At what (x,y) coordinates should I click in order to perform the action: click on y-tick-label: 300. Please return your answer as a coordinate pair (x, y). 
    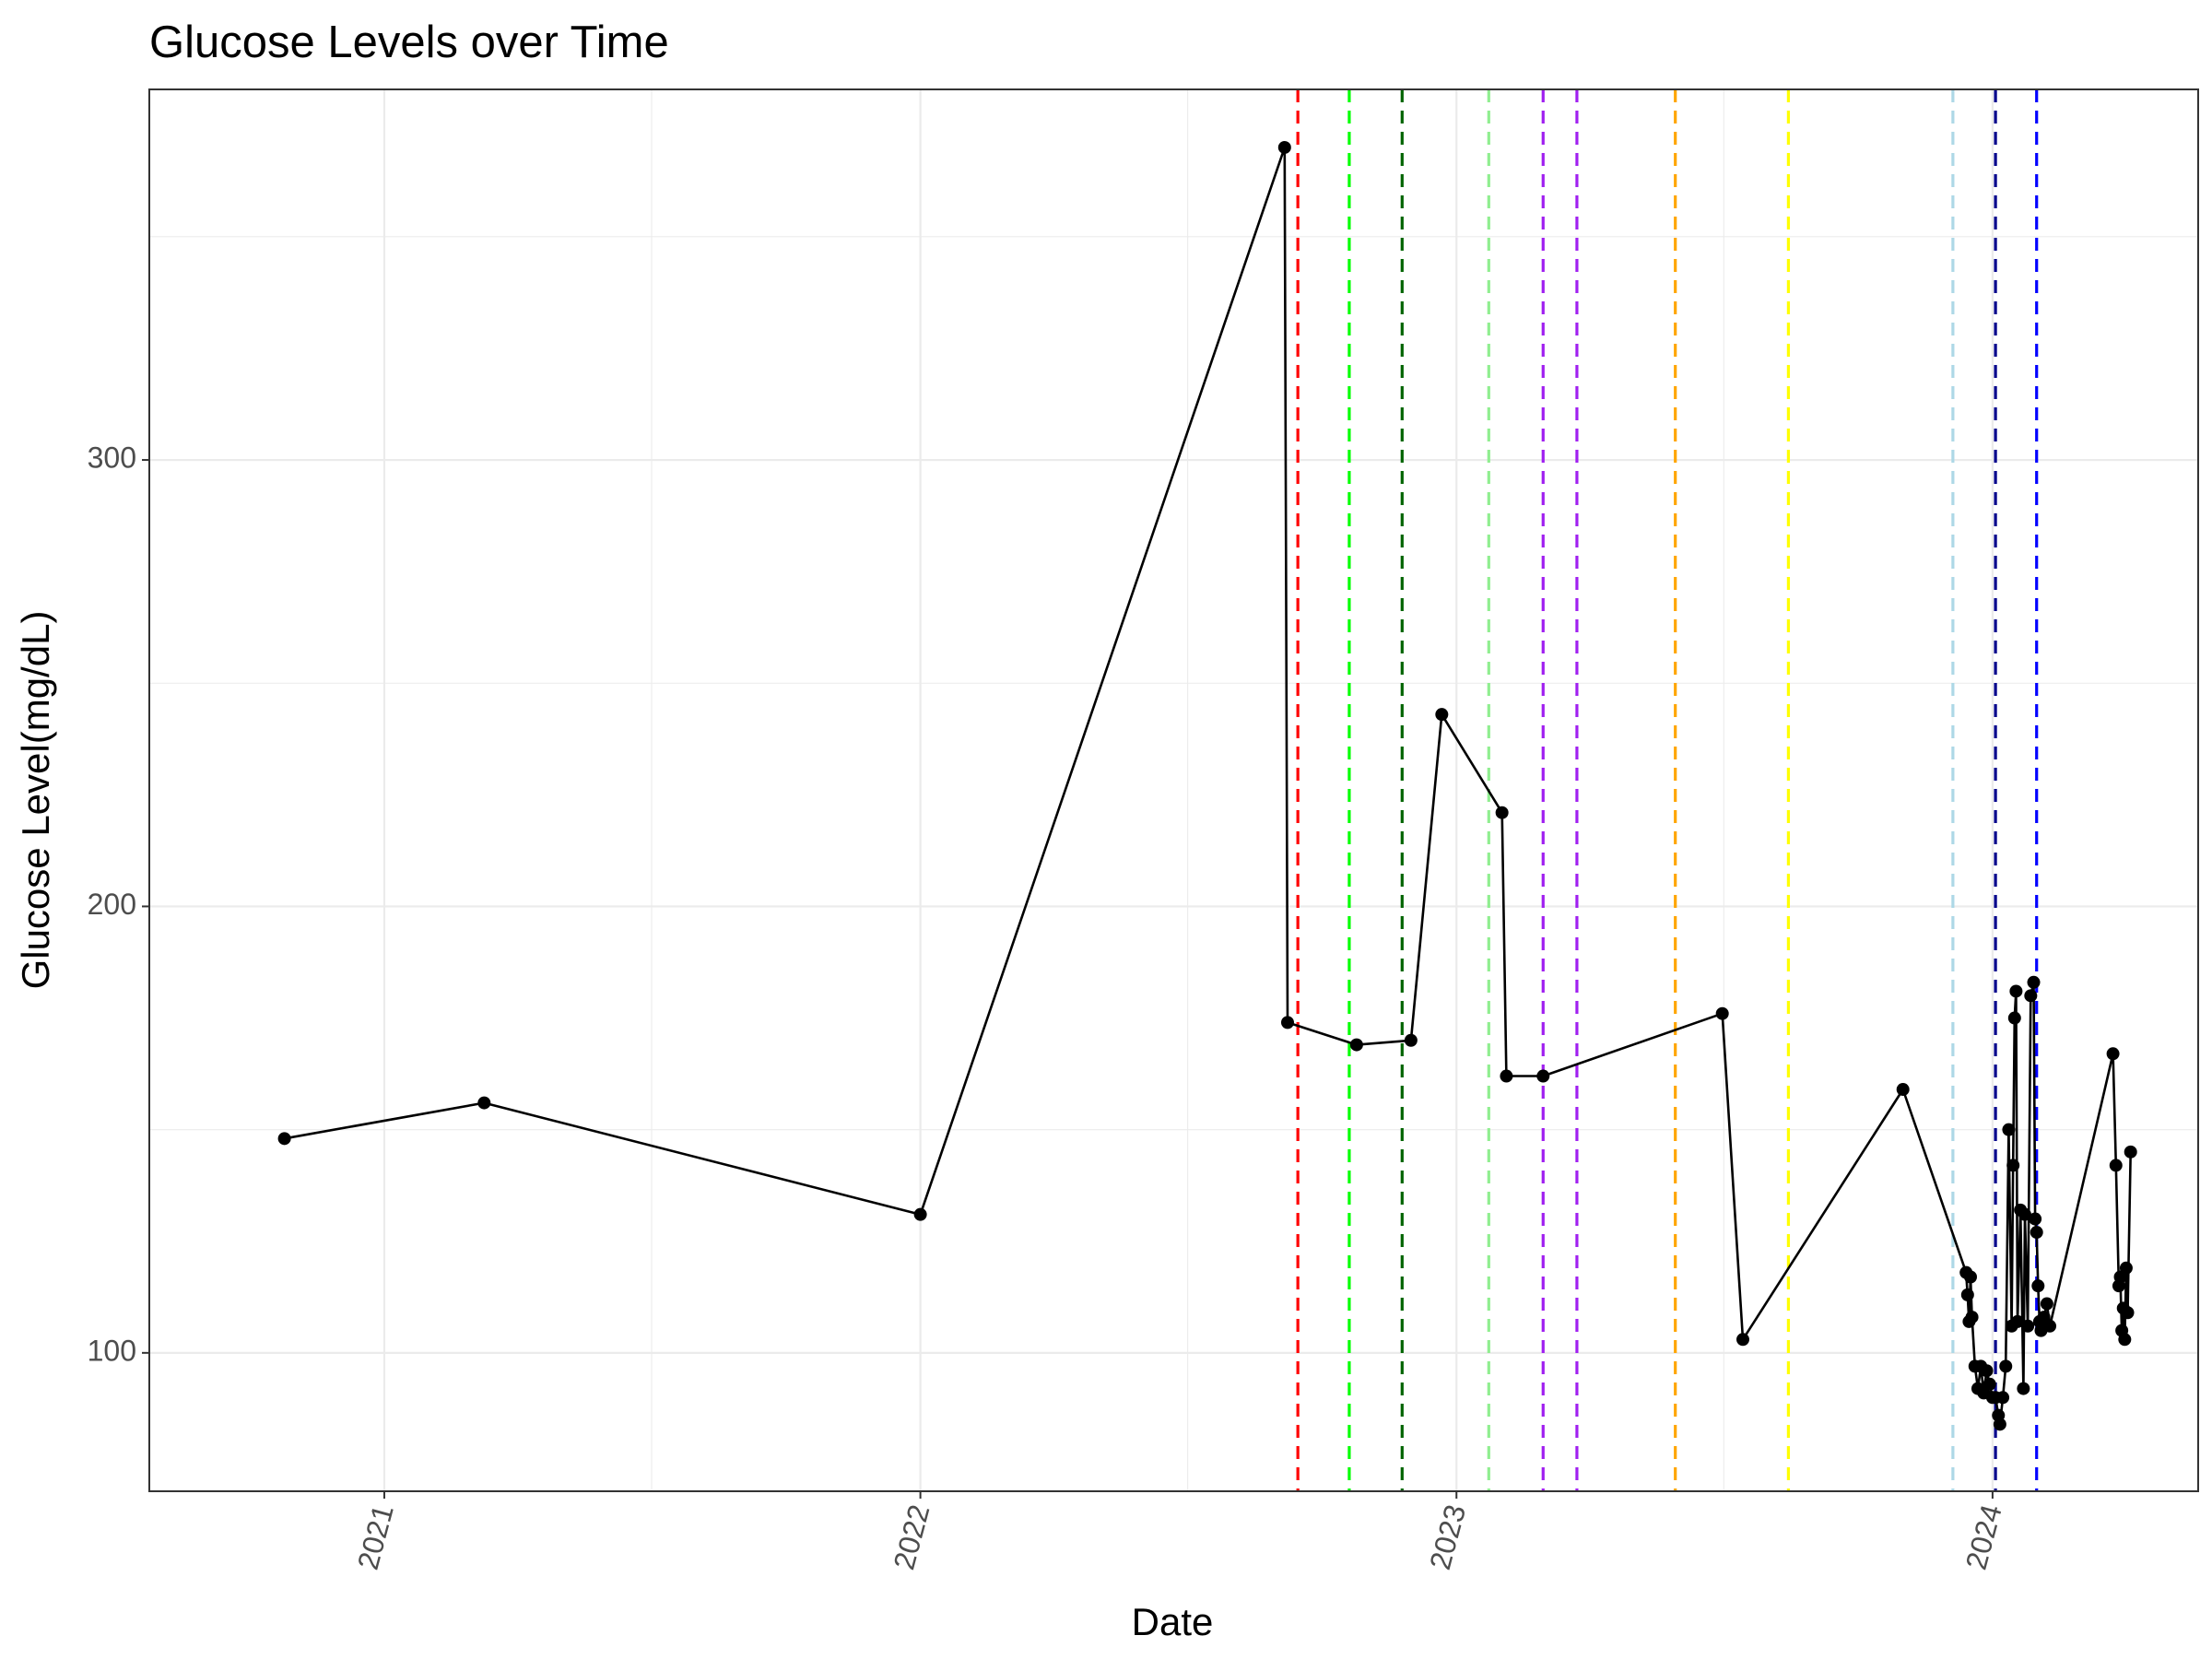
    Looking at the image, I should click on (112, 458).